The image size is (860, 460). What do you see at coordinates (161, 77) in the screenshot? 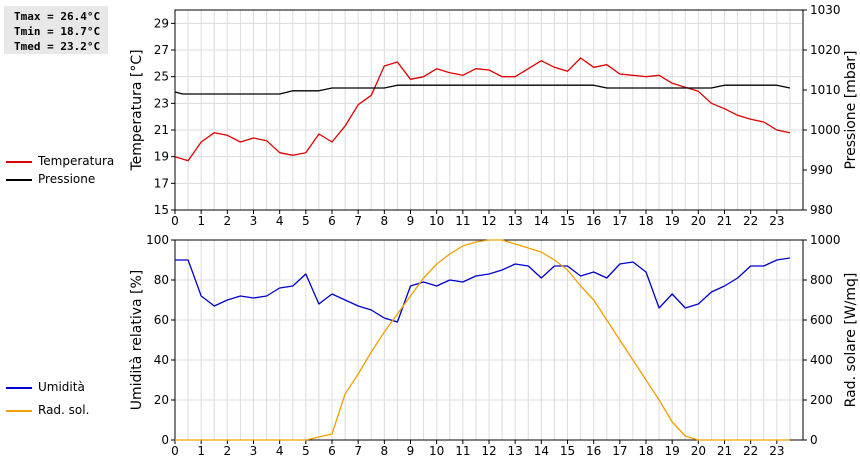
I see `y-tick-label-left: 25` at bounding box center [161, 77].